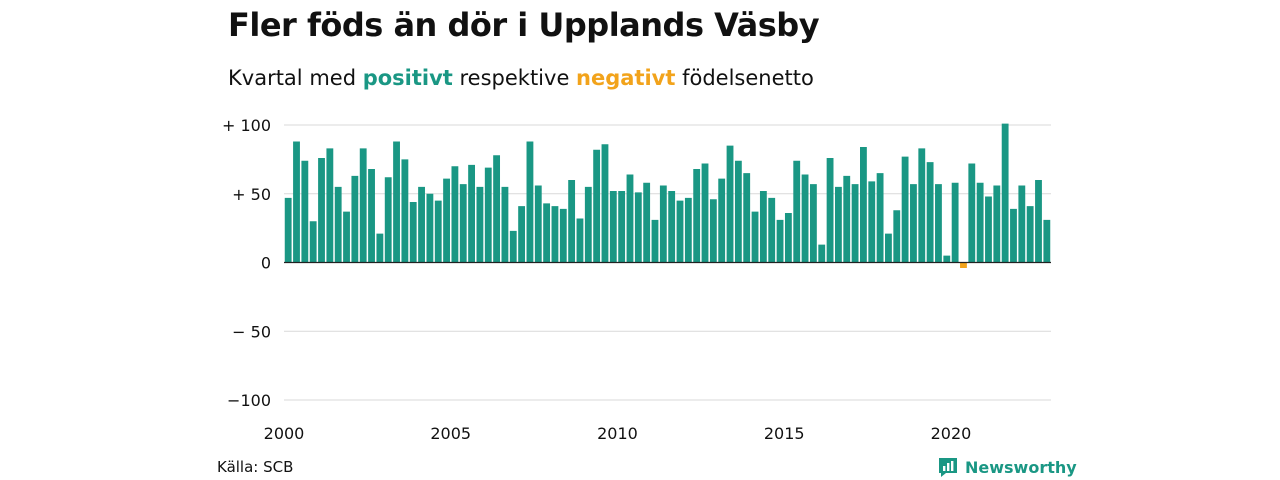 The image size is (1280, 480). I want to click on x-tick-label: 2010, so click(617, 433).